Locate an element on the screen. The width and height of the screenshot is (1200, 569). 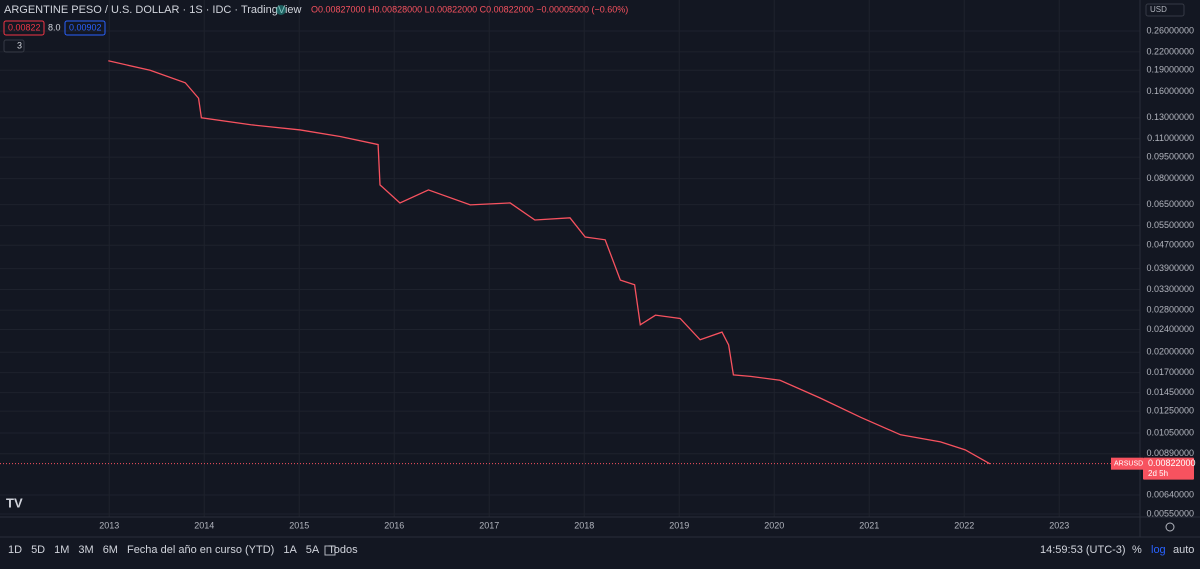
last-price-box is located at coordinates (1168, 468).